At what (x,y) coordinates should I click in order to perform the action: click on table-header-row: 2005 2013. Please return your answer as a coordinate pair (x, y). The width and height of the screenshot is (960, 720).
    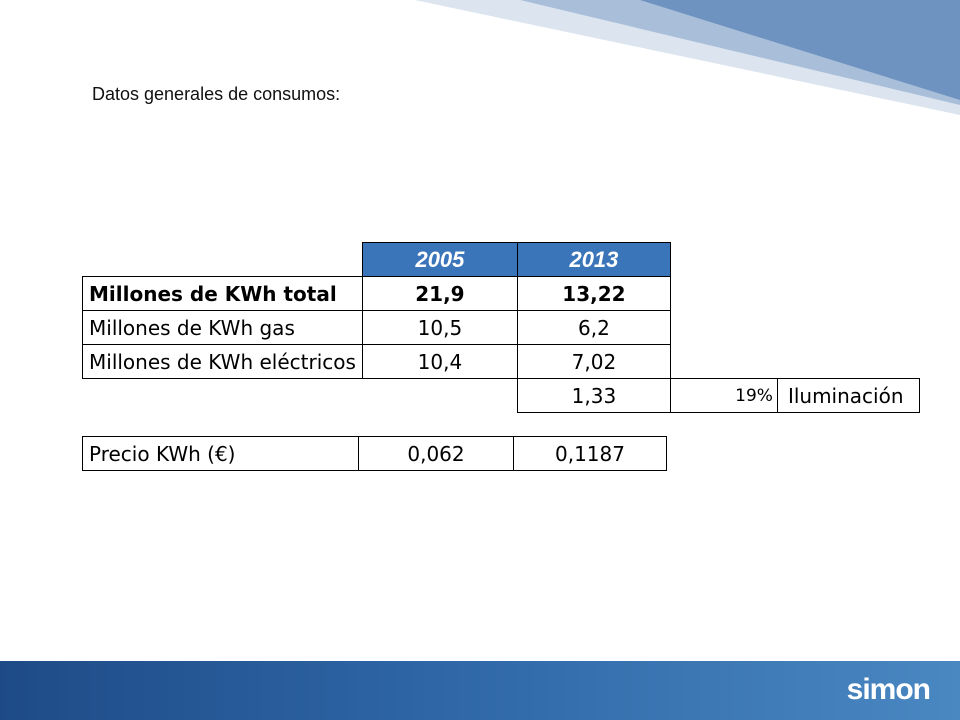
    Looking at the image, I should click on (501, 259).